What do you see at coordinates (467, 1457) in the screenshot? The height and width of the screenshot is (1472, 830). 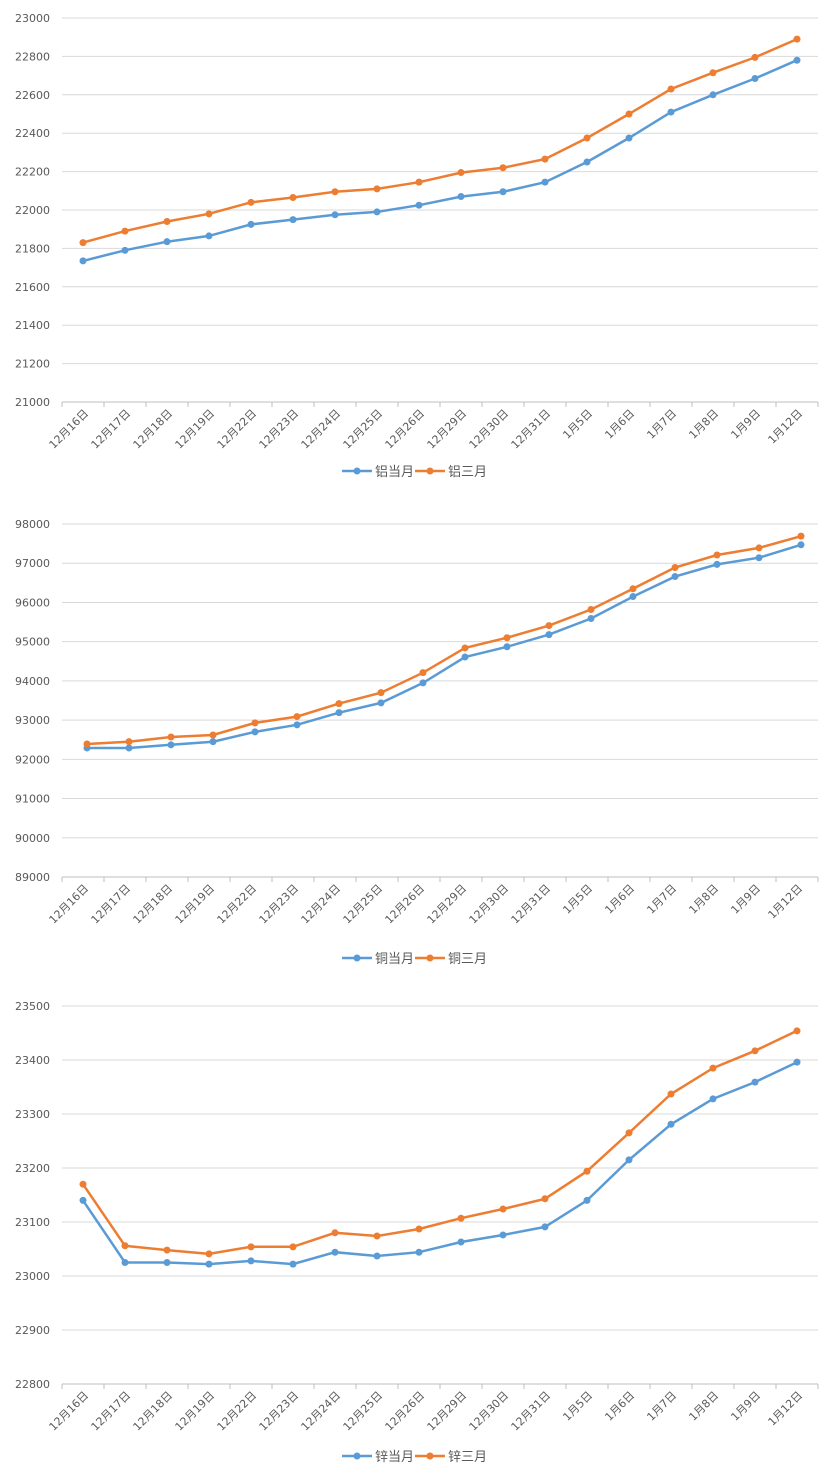 I see `legend-label: 锌三月` at bounding box center [467, 1457].